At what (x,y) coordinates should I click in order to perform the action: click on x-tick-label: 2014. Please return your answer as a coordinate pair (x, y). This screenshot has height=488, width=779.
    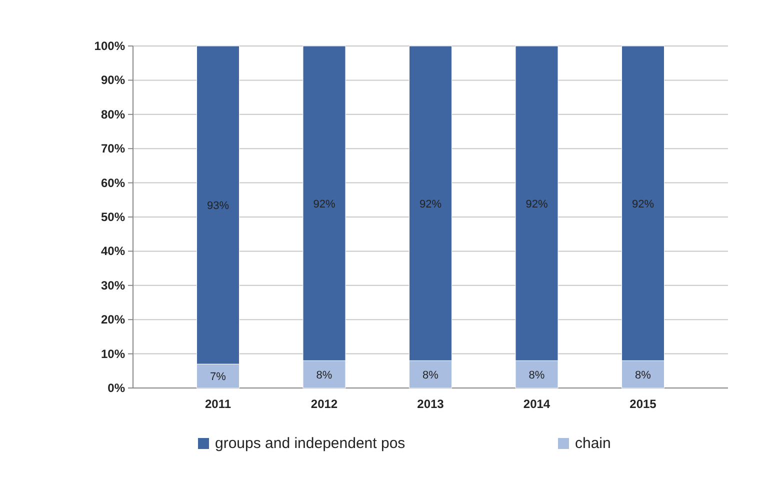
    Looking at the image, I should click on (536, 404).